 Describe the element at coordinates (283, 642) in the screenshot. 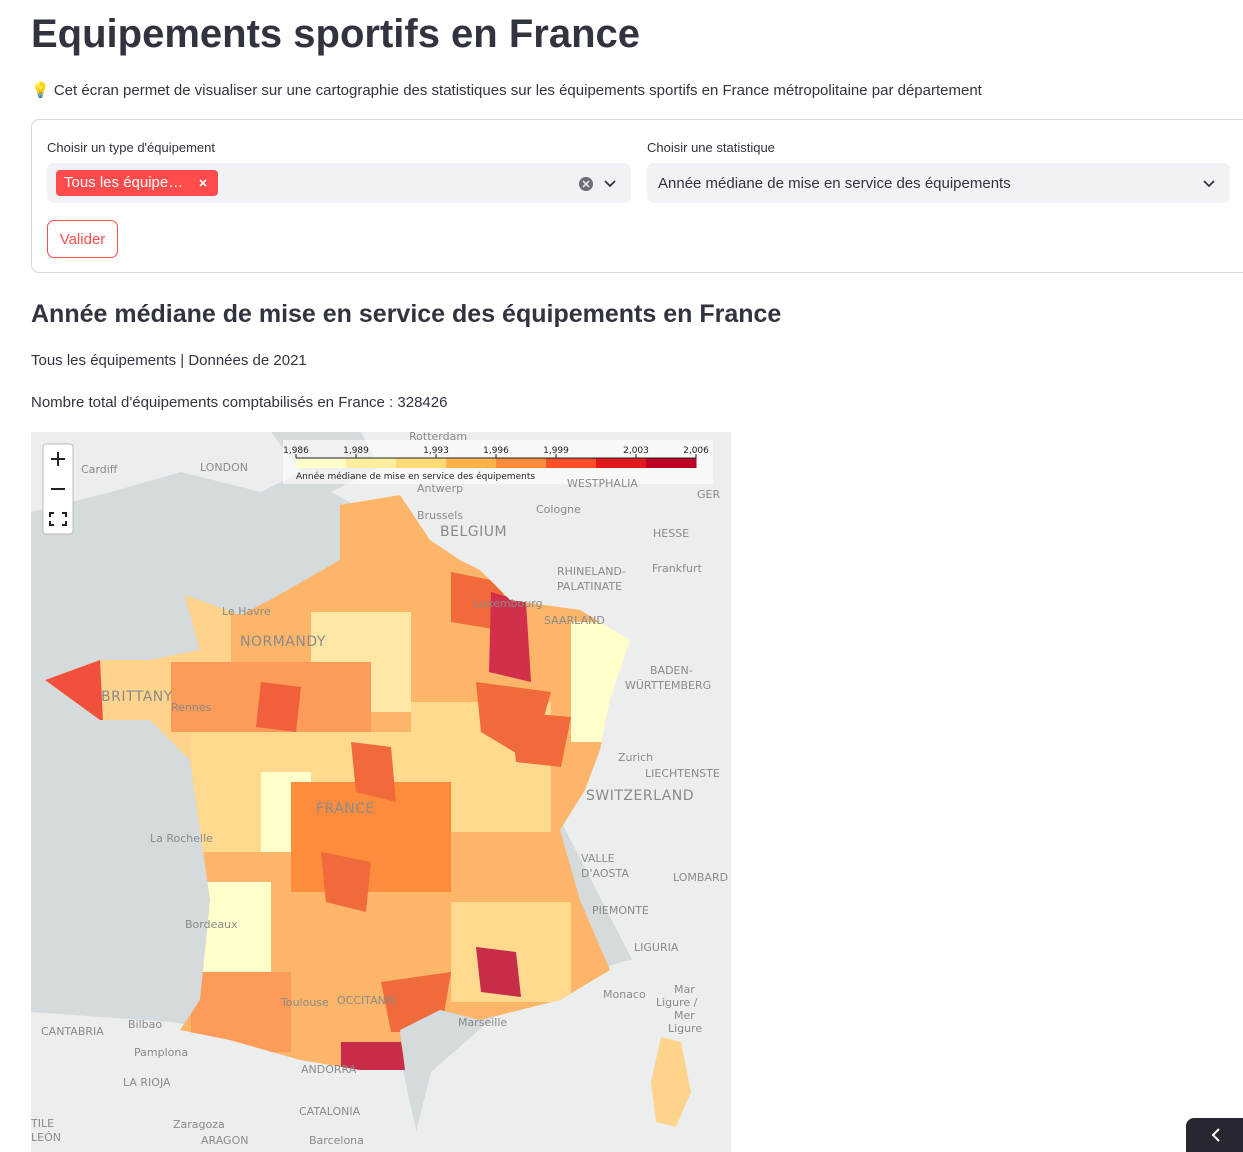

I see `place-label: NORMANDY` at that location.